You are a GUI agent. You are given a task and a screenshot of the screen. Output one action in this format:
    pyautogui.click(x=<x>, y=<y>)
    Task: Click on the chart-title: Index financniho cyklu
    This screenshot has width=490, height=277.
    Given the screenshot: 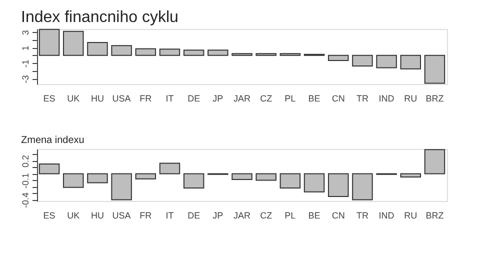 What is the action you would take?
    pyautogui.click(x=99, y=17)
    